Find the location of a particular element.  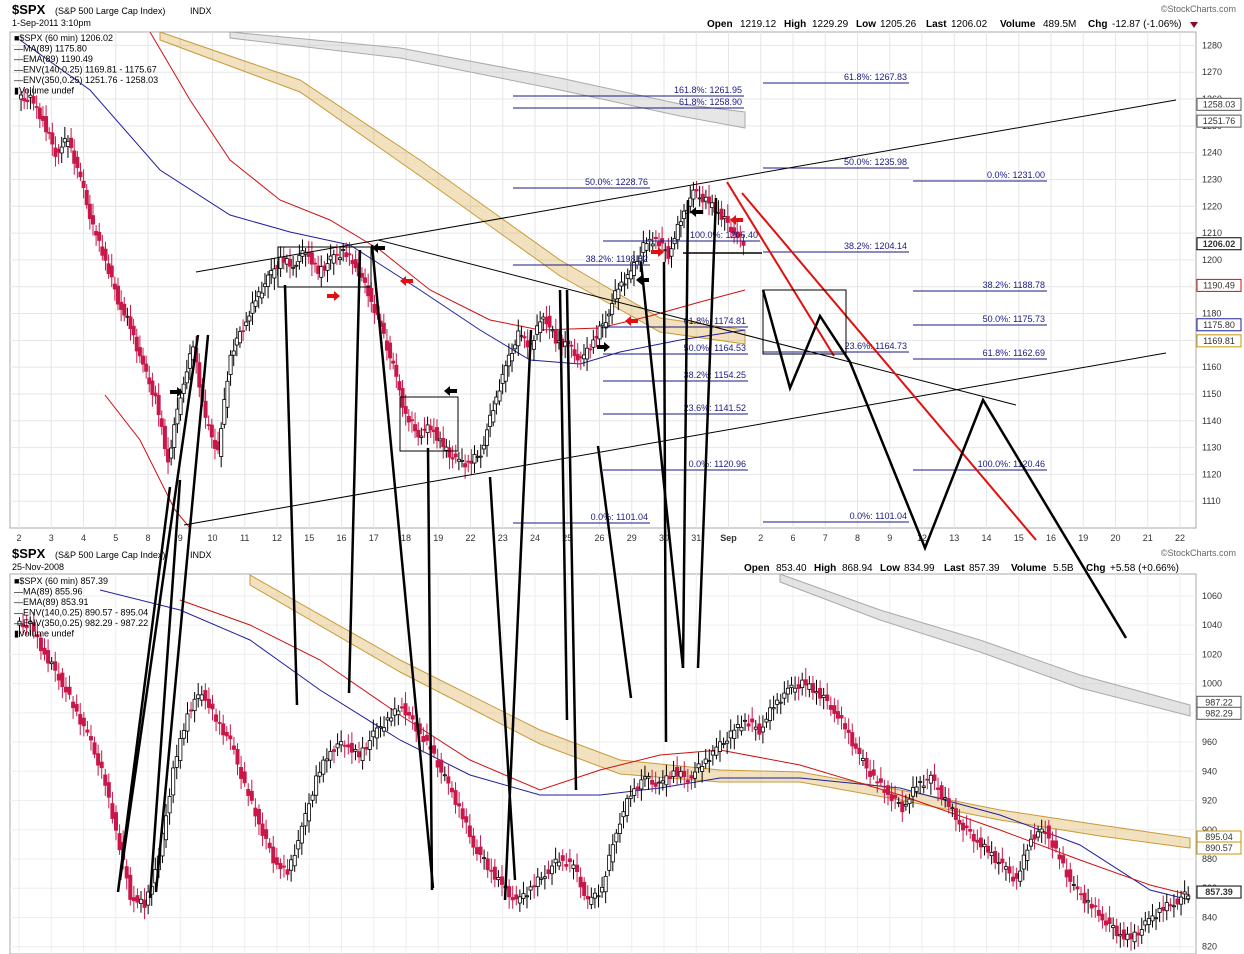

bottom-exchange: INDX is located at coordinates (201, 555).